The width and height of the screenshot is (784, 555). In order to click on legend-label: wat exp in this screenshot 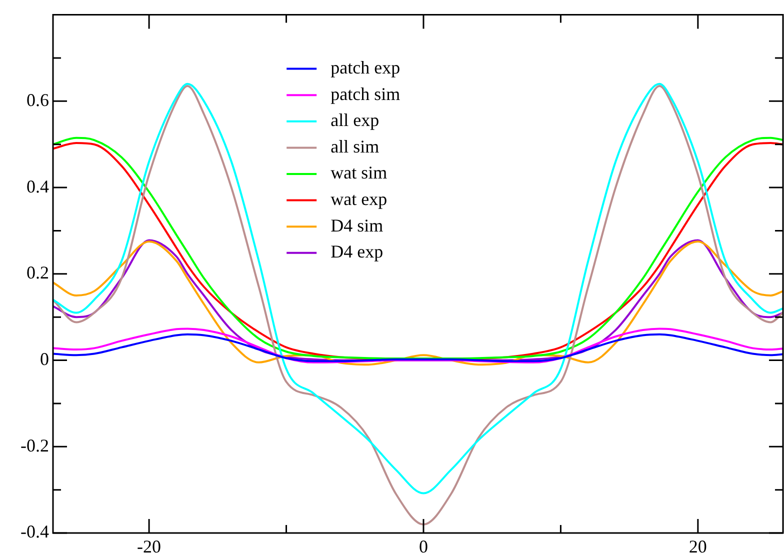, I will do `click(359, 199)`.